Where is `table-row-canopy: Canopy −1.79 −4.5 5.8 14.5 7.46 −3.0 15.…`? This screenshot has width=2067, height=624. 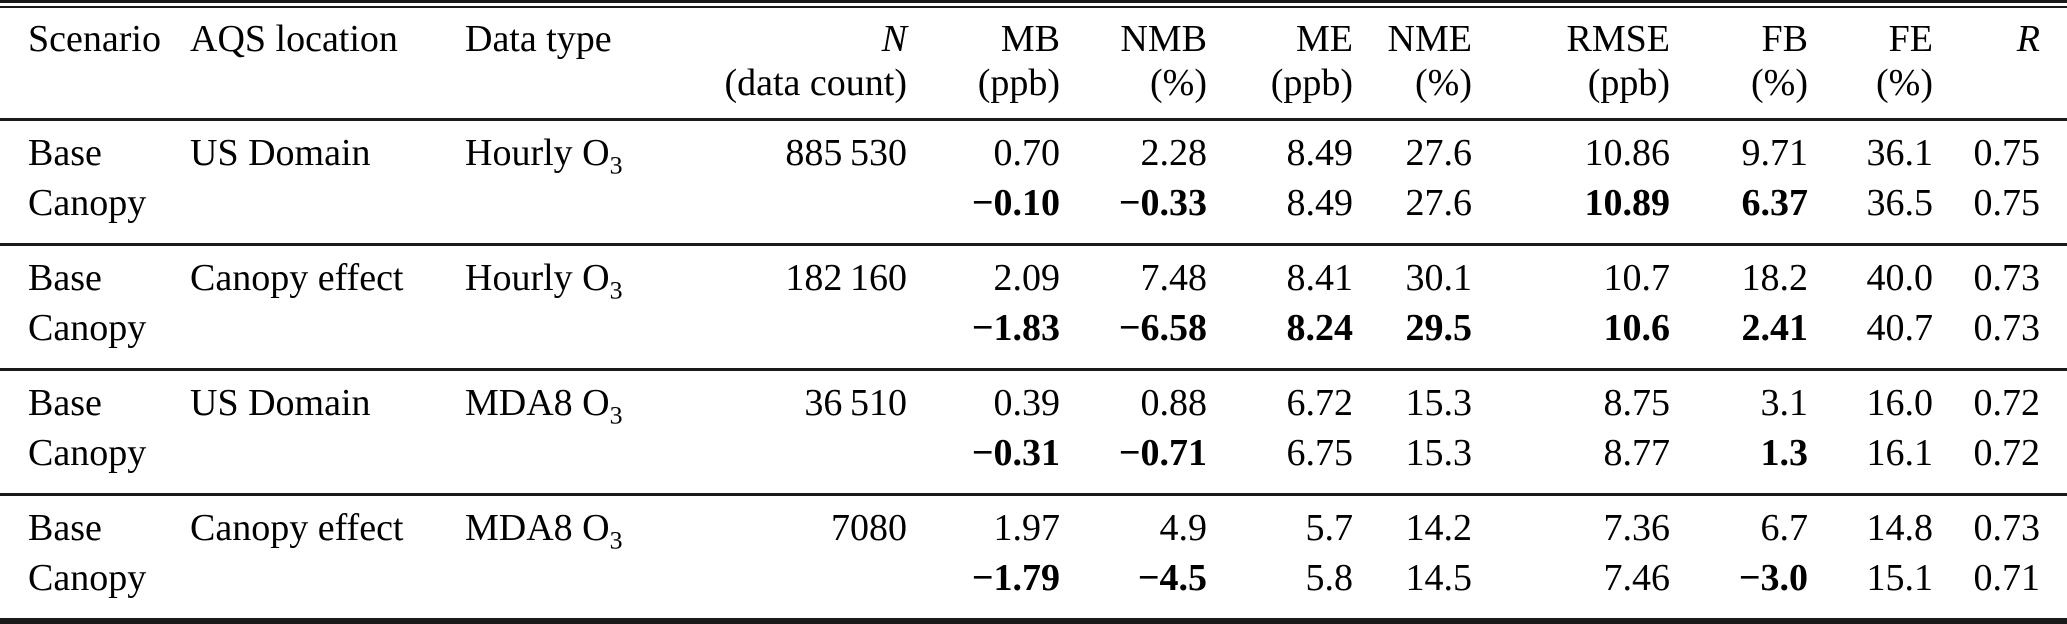
table-row-canopy: Canopy −1.79 −4.5 5.8 14.5 7.46 −3.0 15.… is located at coordinates (1033, 587).